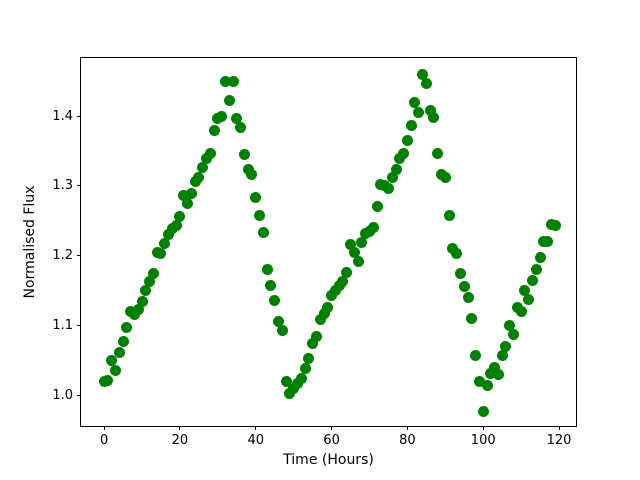 This screenshot has width=640, height=480. Describe the element at coordinates (30, 242) in the screenshot. I see `y-axis-label: Normalised Flux` at that location.